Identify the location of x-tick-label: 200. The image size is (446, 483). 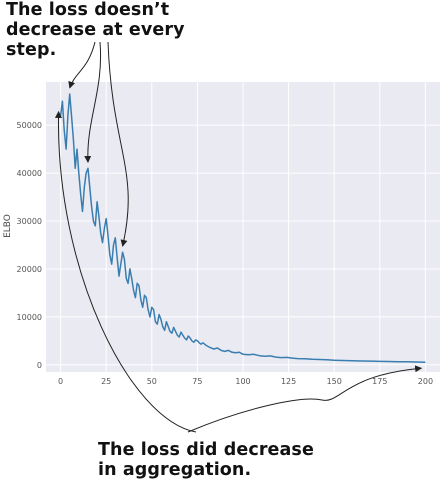
(425, 381).